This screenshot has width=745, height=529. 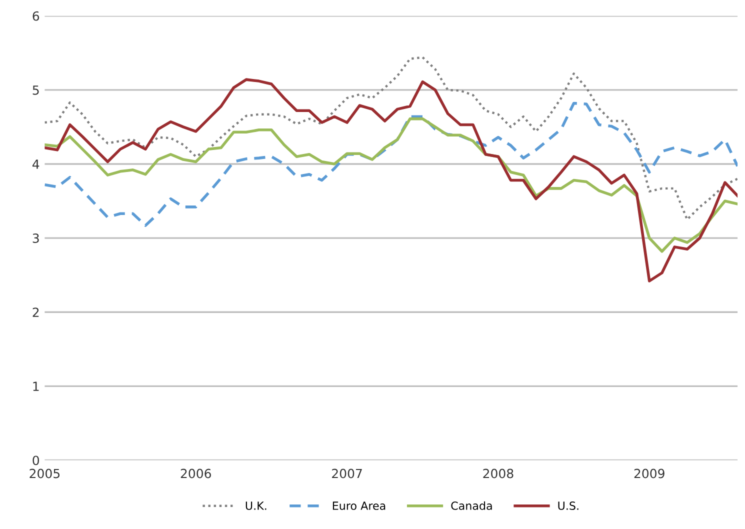 What do you see at coordinates (347, 473) in the screenshot?
I see `x-tick-label: 2007` at bounding box center [347, 473].